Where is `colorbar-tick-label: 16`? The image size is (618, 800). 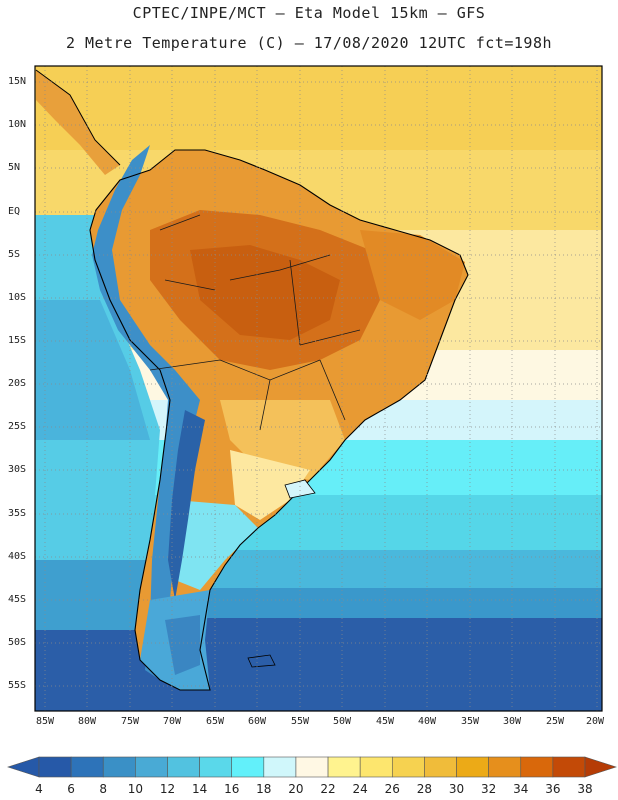 colorbar-tick-label: 16 is located at coordinates (232, 789).